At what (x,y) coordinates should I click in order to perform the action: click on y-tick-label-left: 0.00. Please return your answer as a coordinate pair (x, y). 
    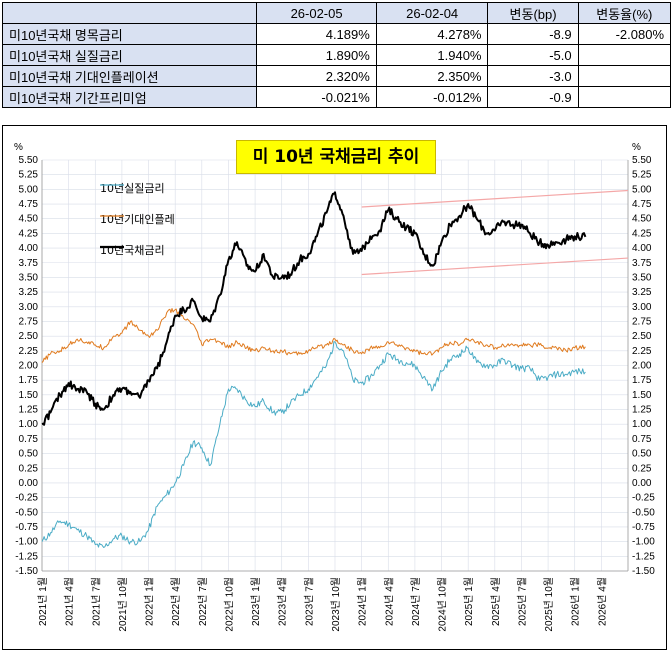
    Looking at the image, I should click on (29, 483).